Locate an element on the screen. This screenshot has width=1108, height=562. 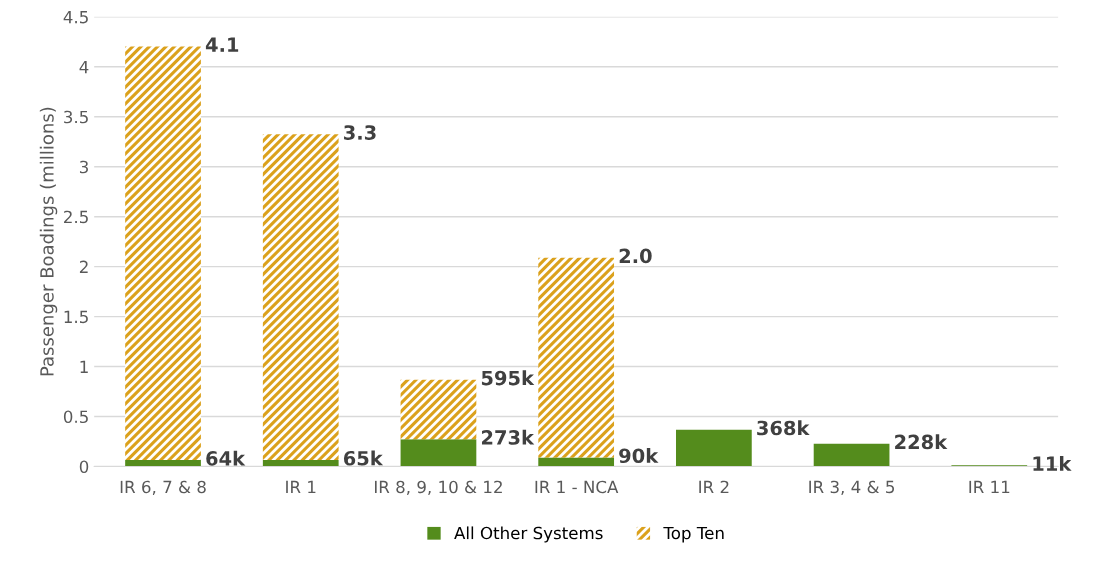
x-tick-label: IR 6, 7 & 8 is located at coordinates (163, 487).